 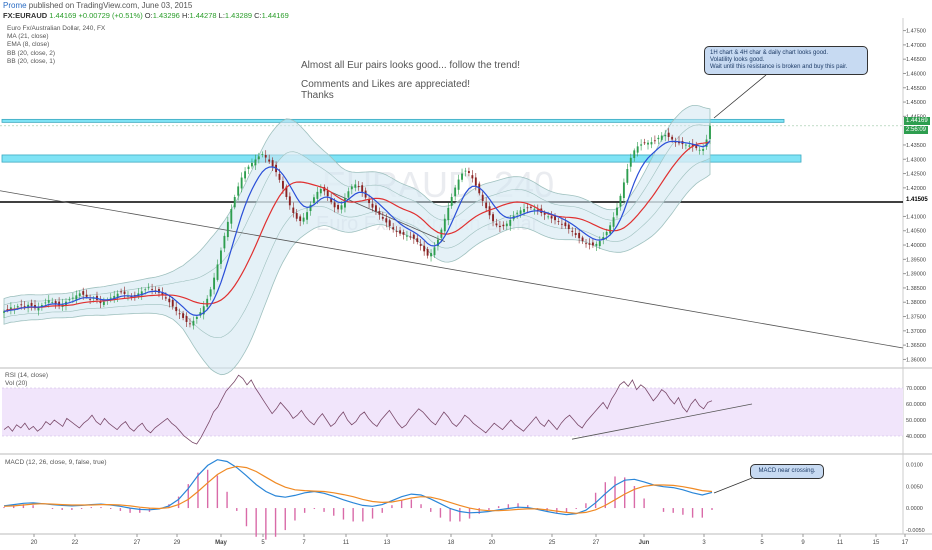 I want to click on y-tick-label: 1.43000, so click(x=916, y=160).